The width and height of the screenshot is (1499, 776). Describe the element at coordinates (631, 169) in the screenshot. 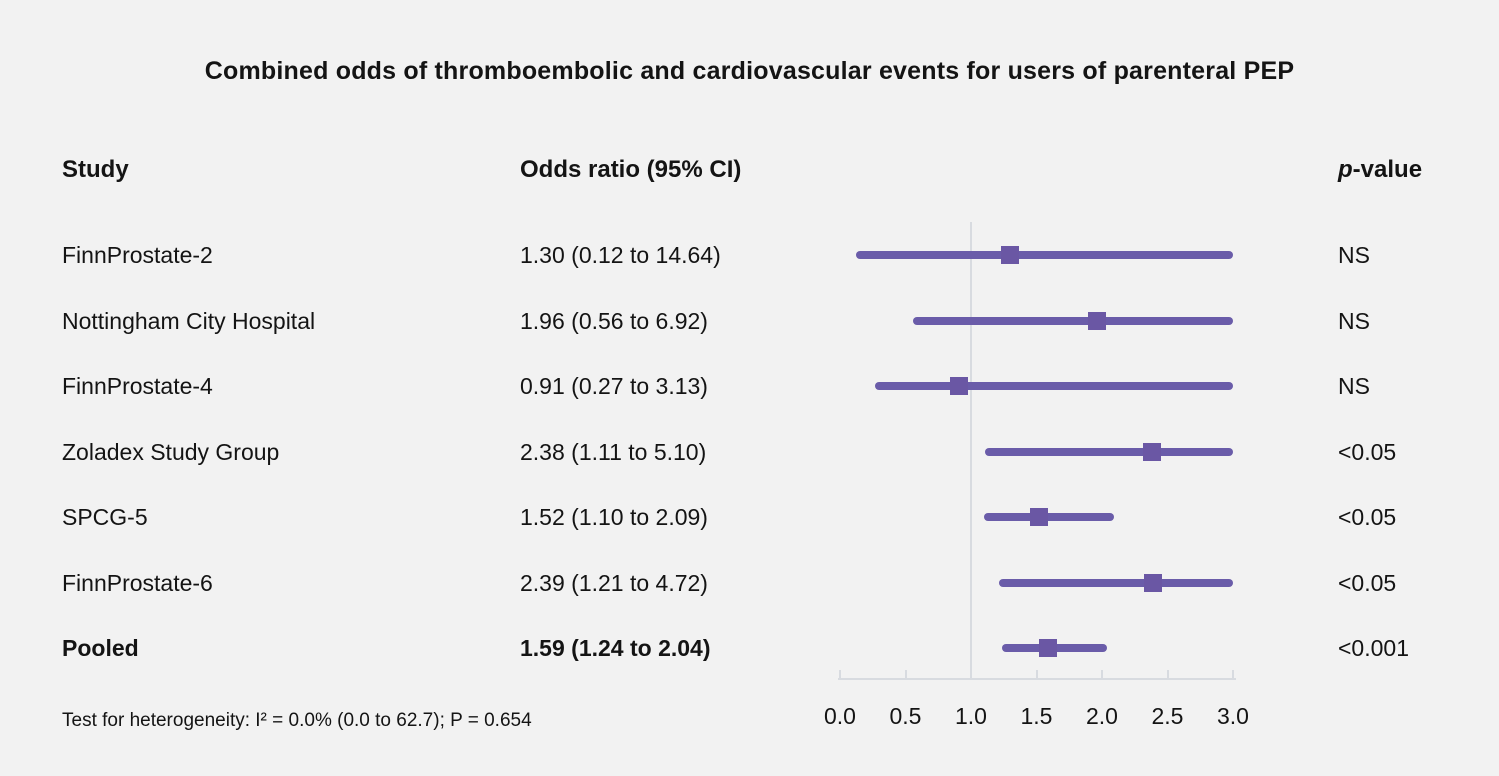

I see `column-header-odds-ratio: Odds ratio (95% CI)` at that location.